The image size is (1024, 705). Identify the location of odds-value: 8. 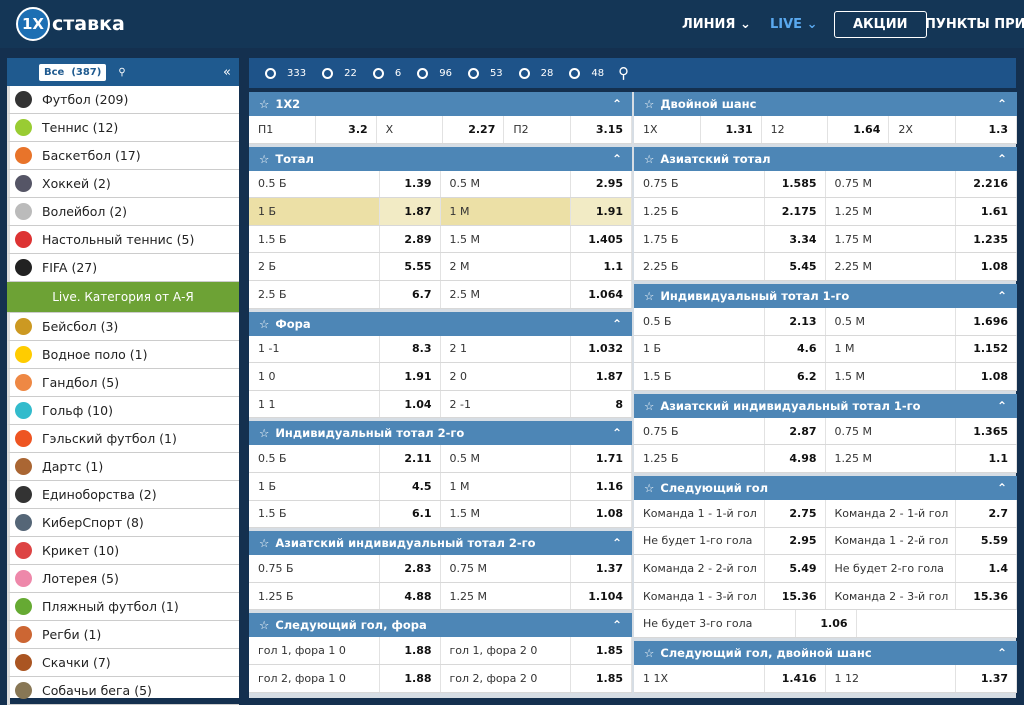
(601, 404).